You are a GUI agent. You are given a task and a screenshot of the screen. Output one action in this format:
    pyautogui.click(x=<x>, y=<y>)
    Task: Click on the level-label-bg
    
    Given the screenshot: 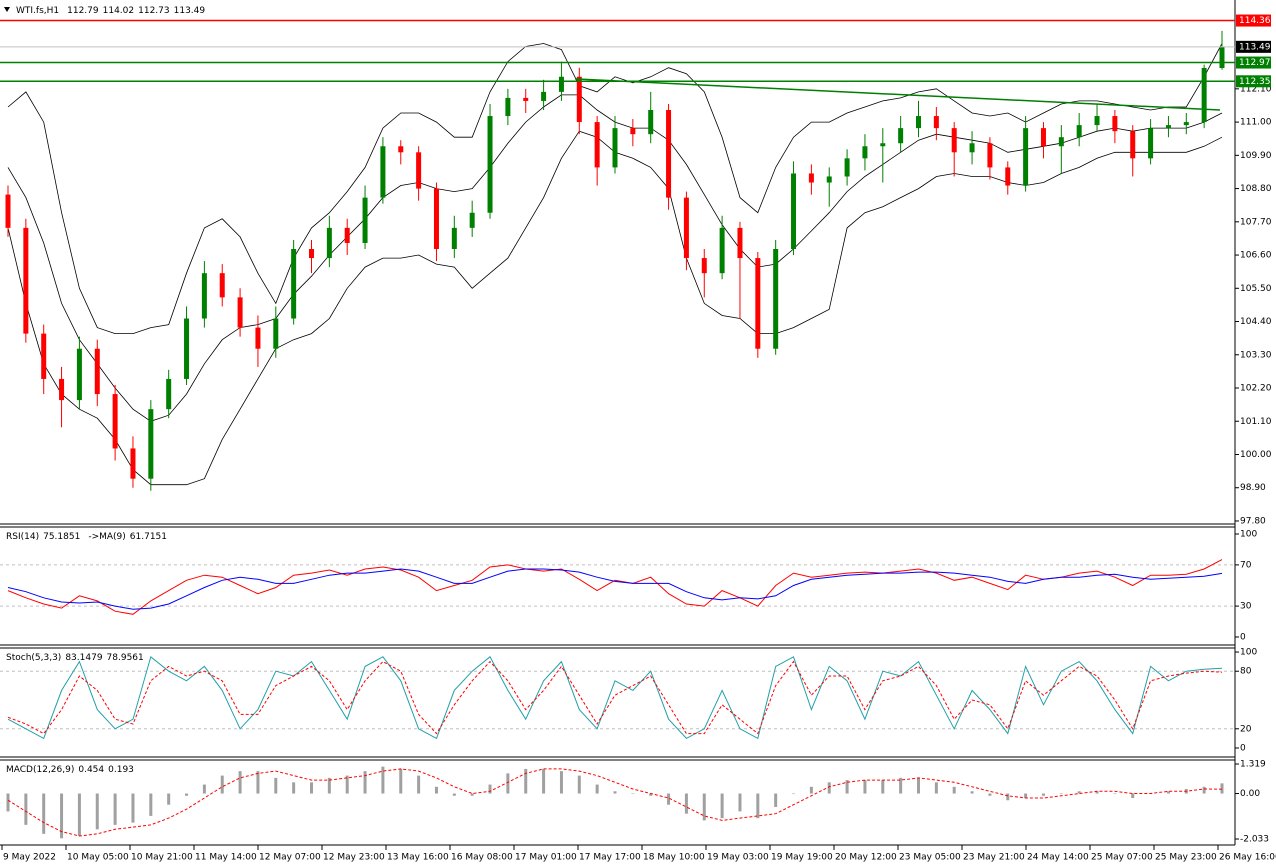 What is the action you would take?
    pyautogui.click(x=1253, y=81)
    